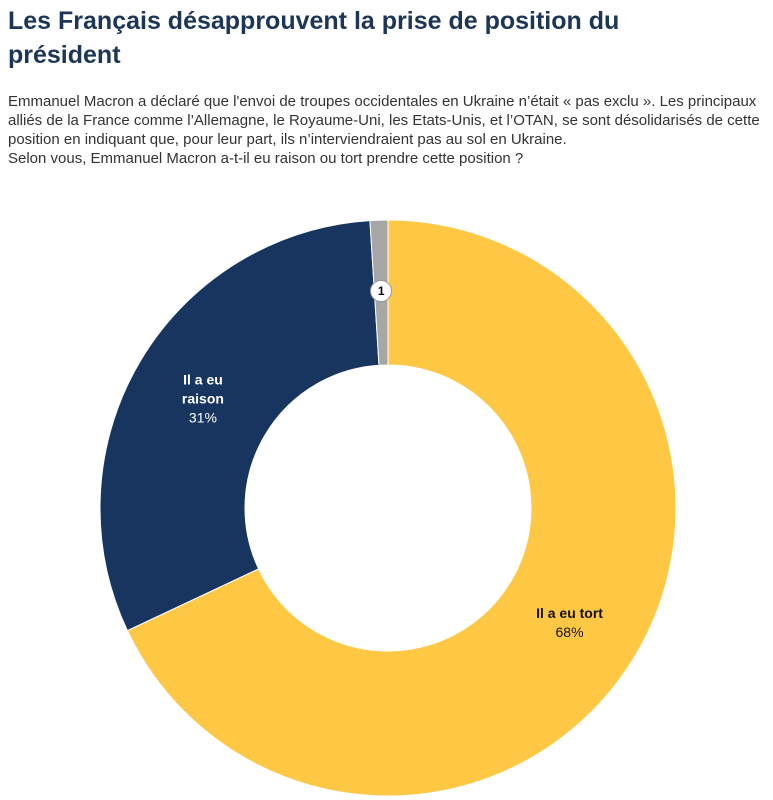 This screenshot has height=800, width=773. I want to click on category-label: Il a eu raison, so click(202, 389).